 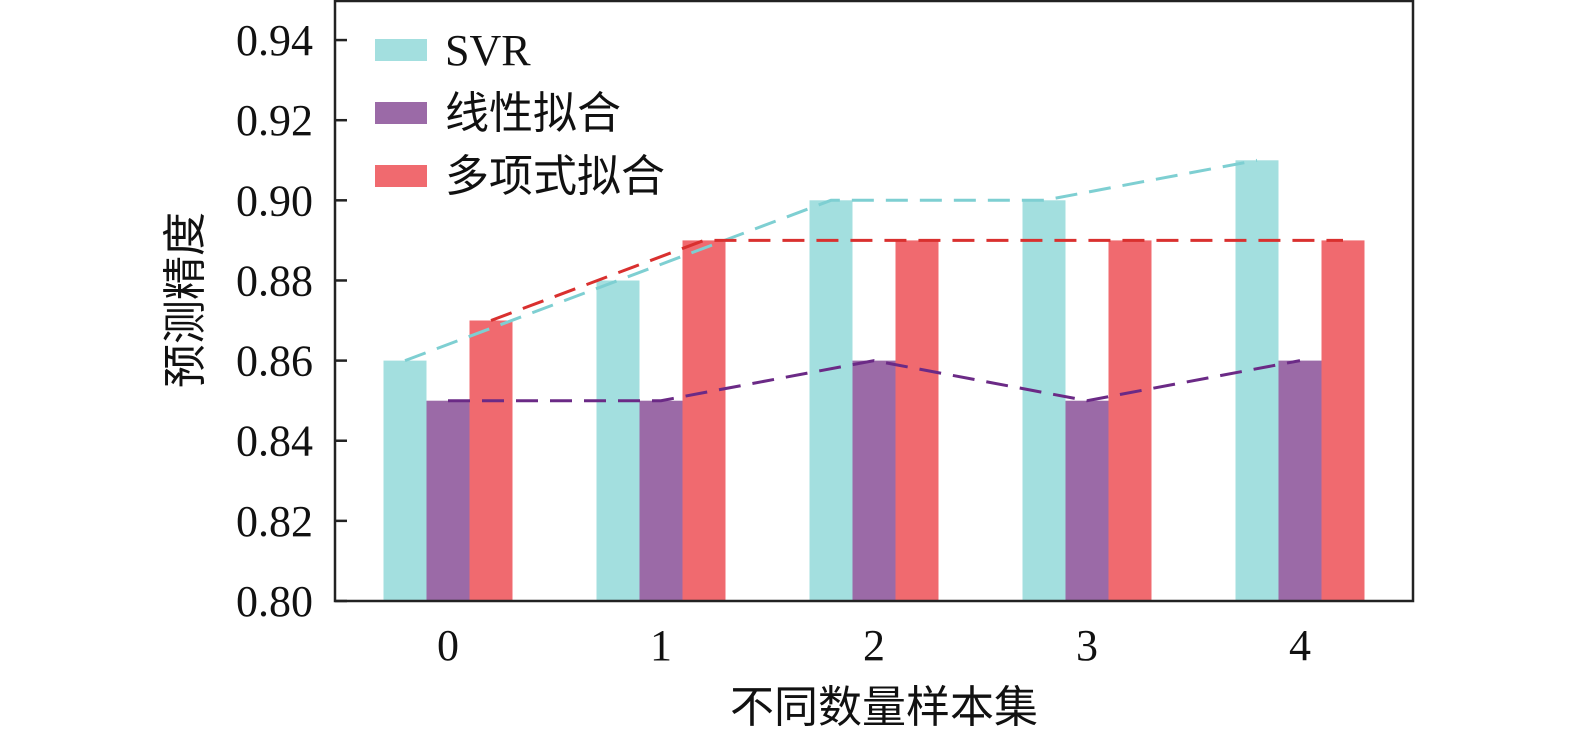 I want to click on bar-多项式拟合-0, so click(x=491, y=460).